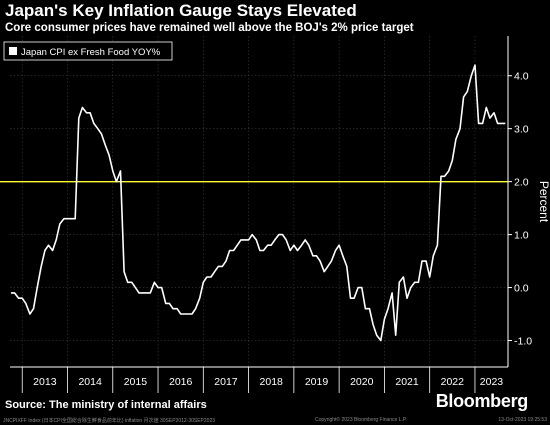 The height and width of the screenshot is (425, 550). Describe the element at coordinates (407, 382) in the screenshot. I see `x-tick-label: 2021` at that location.